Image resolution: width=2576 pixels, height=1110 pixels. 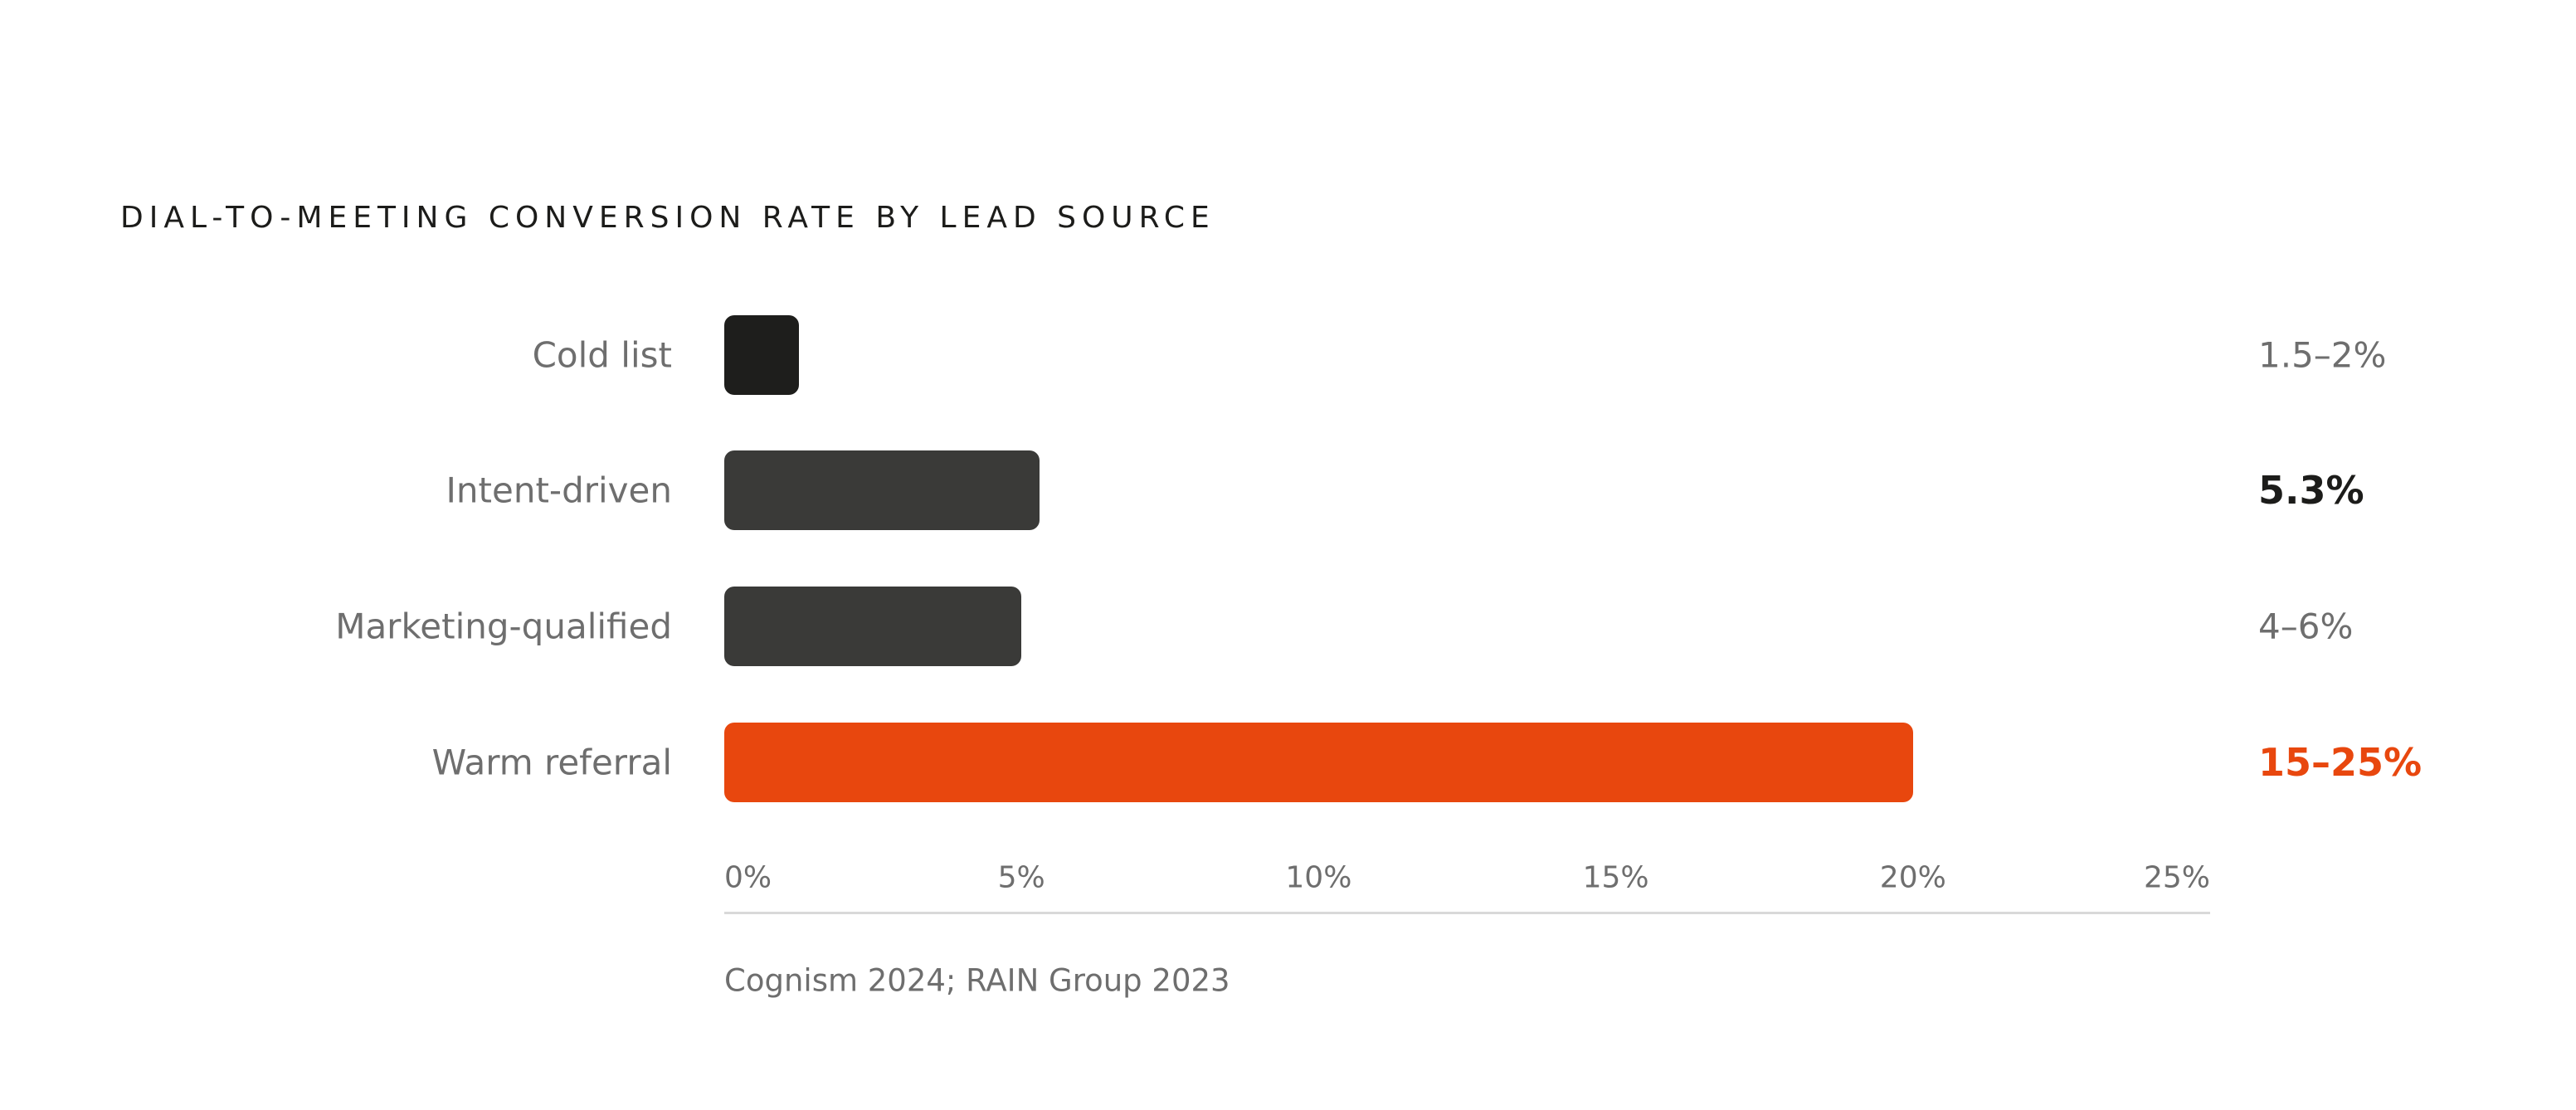 I want to click on category-label: Marketing-qualified, so click(x=503, y=626).